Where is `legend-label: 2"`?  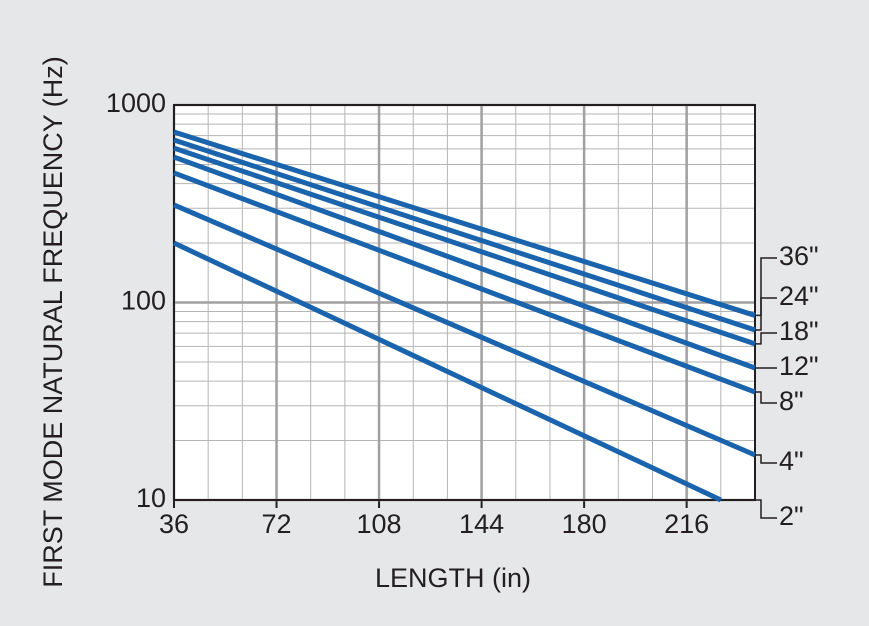 legend-label: 2" is located at coordinates (791, 516).